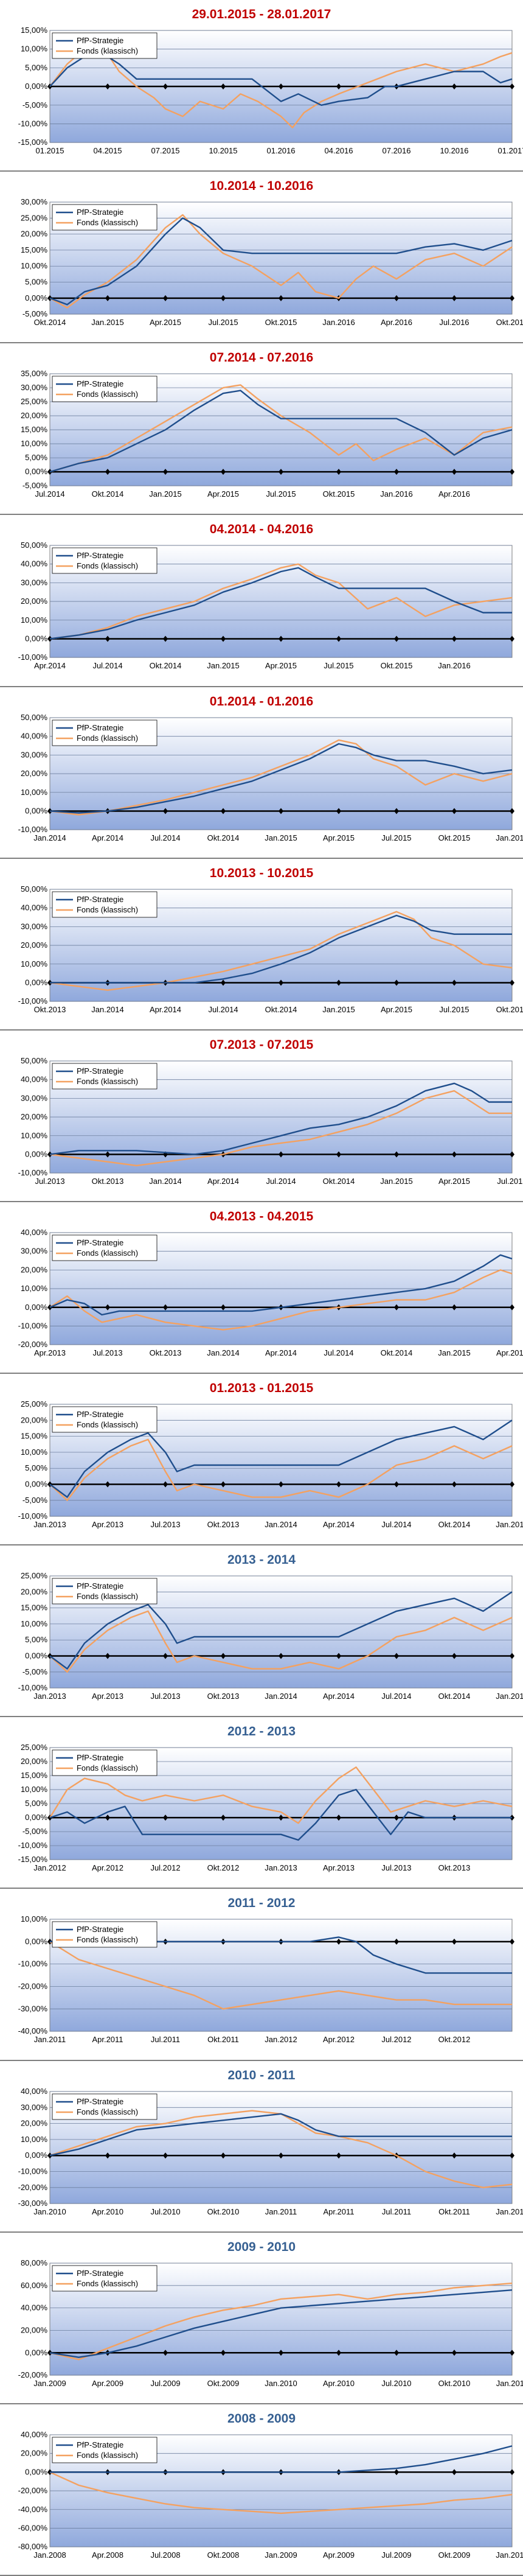 The height and width of the screenshot is (2576, 523). Describe the element at coordinates (510, 322) in the screenshot. I see `x-tick-label: Okt.2016` at that location.